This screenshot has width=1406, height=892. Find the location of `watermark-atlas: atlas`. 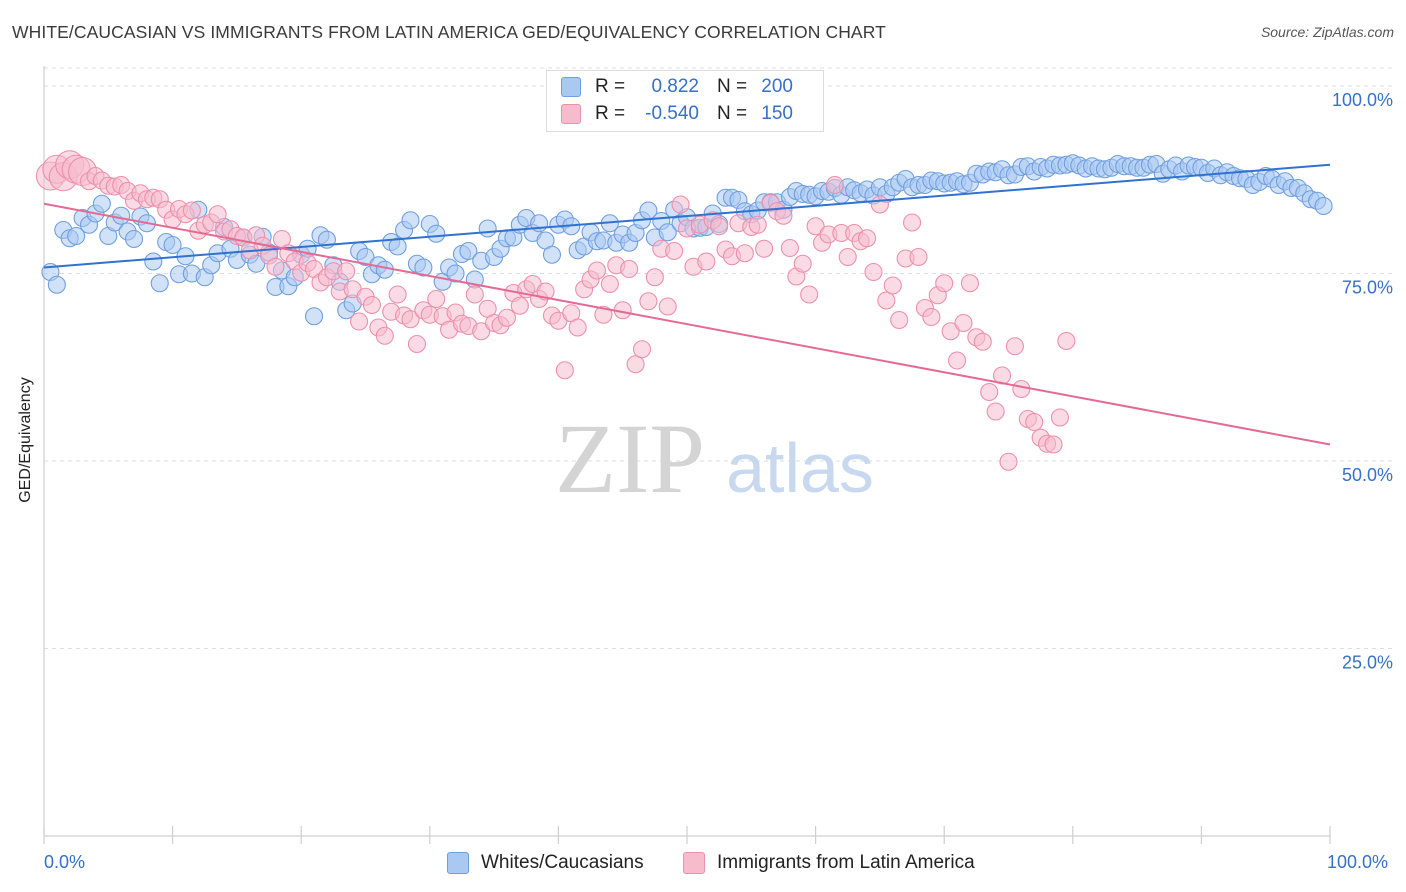

watermark-atlas: atlas is located at coordinates (800, 468).